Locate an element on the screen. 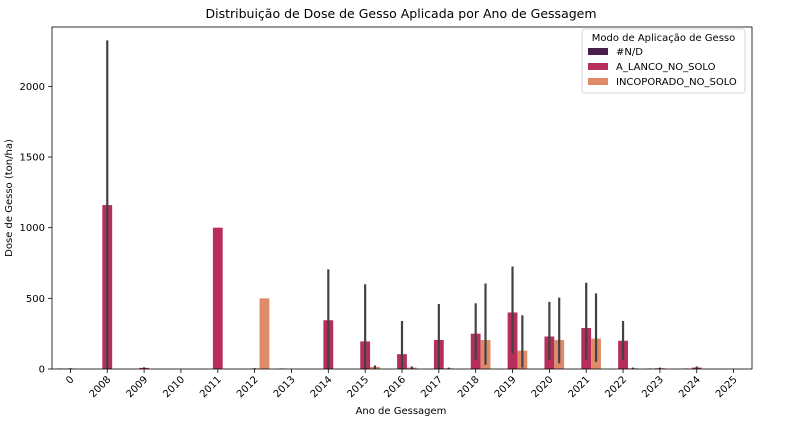 The width and height of the screenshot is (789, 433). bar-A_LANCO_NO_SOLO-2011 is located at coordinates (217, 298).